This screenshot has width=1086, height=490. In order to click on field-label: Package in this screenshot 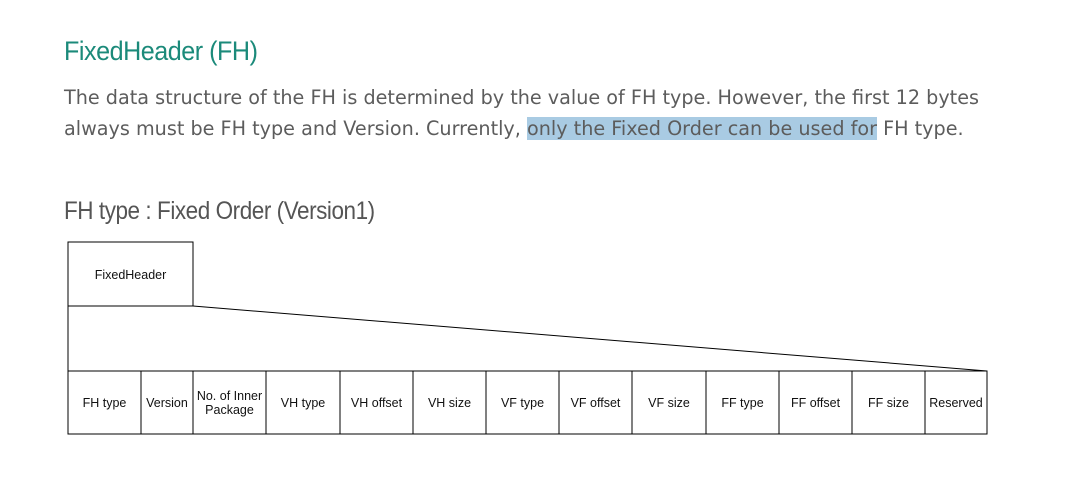, I will do `click(229, 410)`.